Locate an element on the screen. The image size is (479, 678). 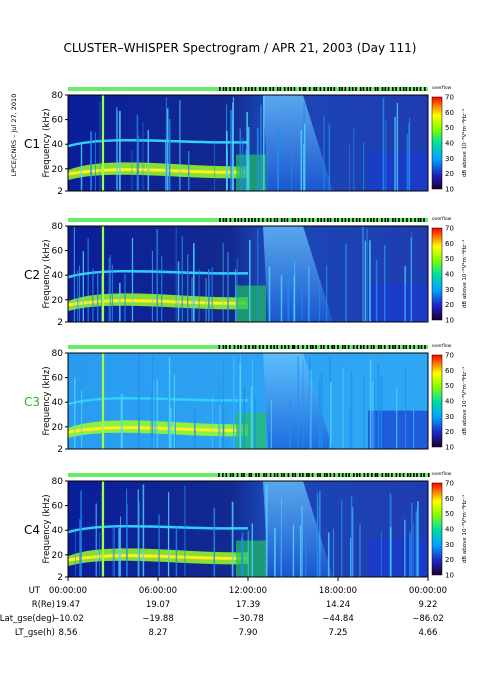
orbit-value: 9.22 is located at coordinates (428, 605).